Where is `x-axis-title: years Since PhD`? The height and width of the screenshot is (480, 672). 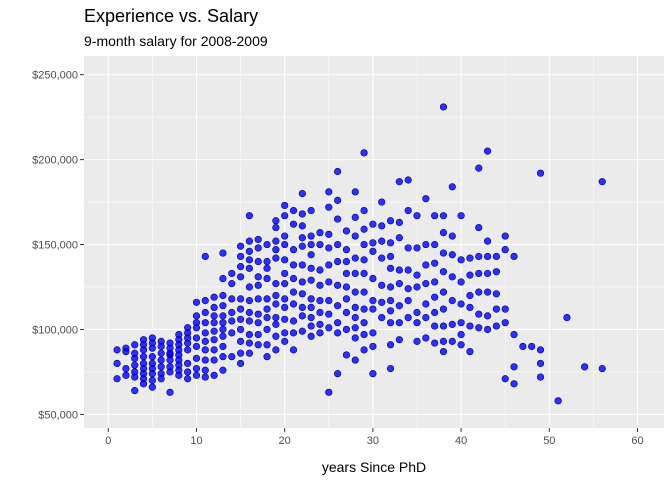
x-axis-title: years Since PhD is located at coordinates (374, 467).